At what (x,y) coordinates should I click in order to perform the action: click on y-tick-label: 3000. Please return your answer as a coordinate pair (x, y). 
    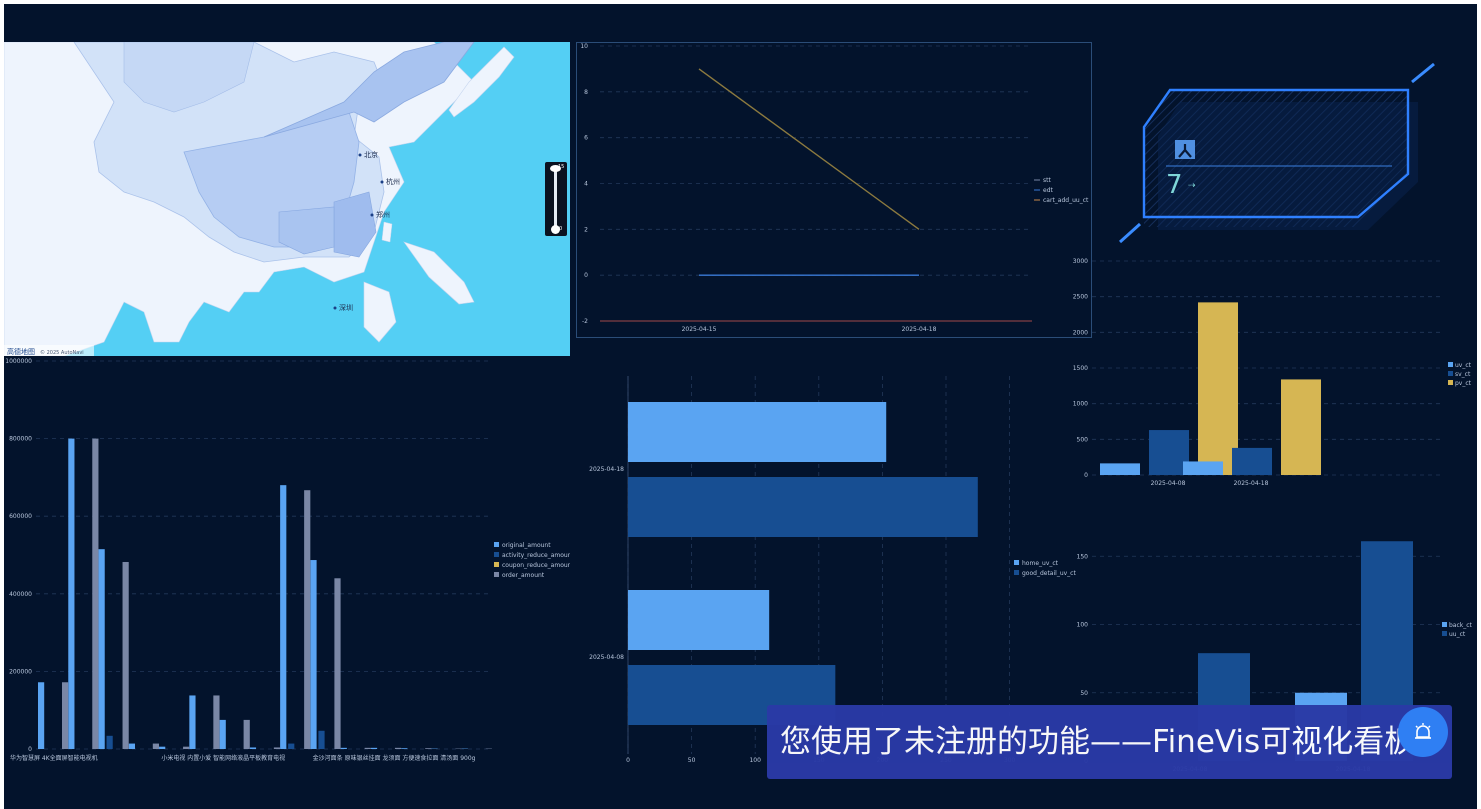
    Looking at the image, I should click on (1080, 261).